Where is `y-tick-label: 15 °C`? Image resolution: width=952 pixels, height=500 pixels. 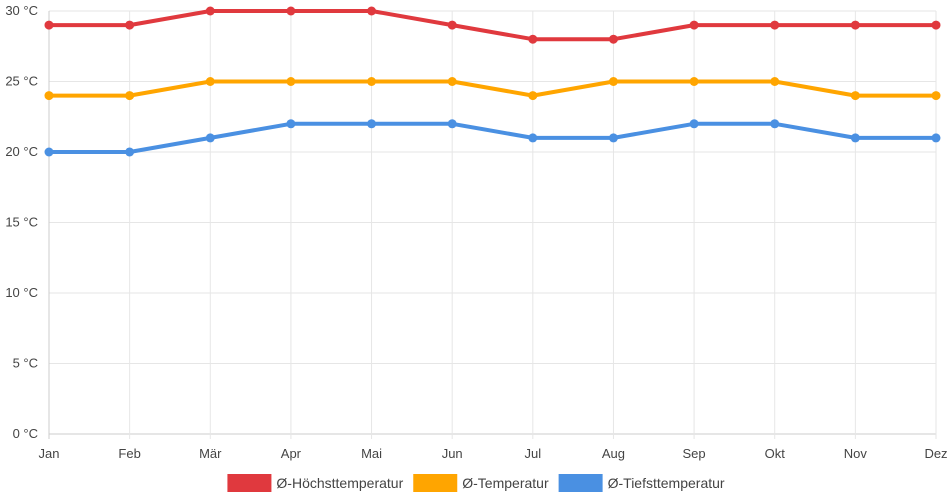 y-tick-label: 15 °C is located at coordinates (21, 222).